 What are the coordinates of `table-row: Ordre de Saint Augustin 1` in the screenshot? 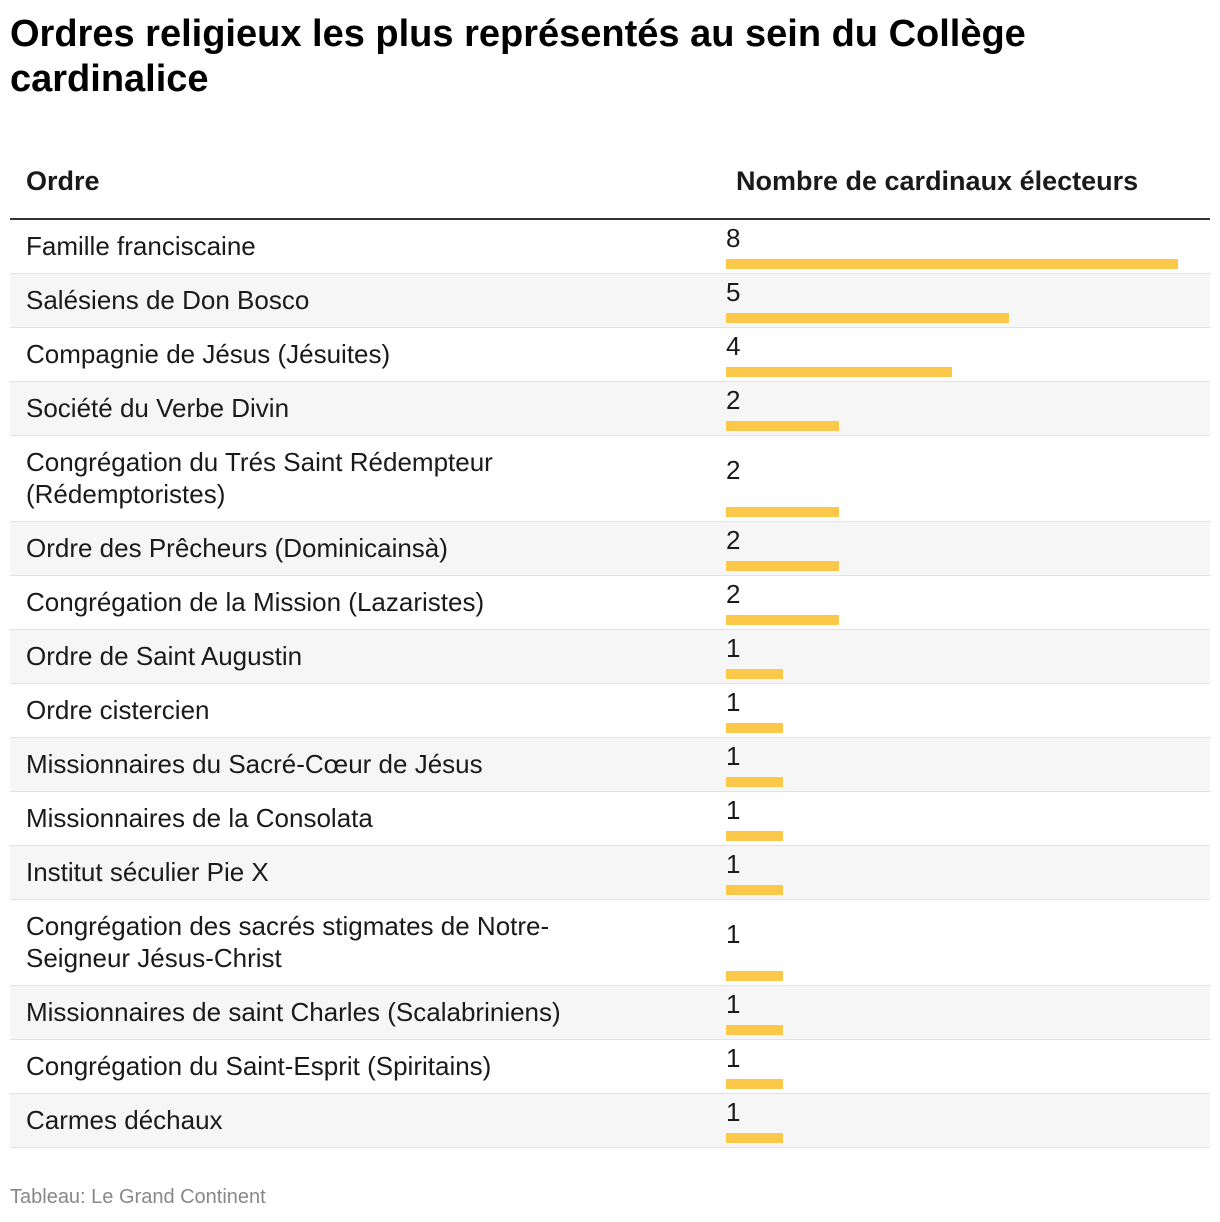 It's located at (610, 657).